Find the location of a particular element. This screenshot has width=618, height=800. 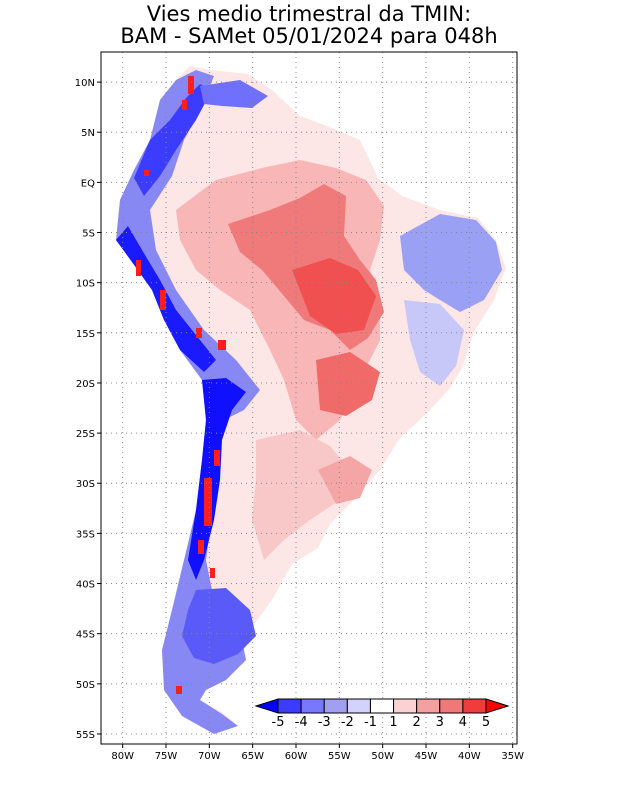

parana-positive is located at coordinates (348, 384).